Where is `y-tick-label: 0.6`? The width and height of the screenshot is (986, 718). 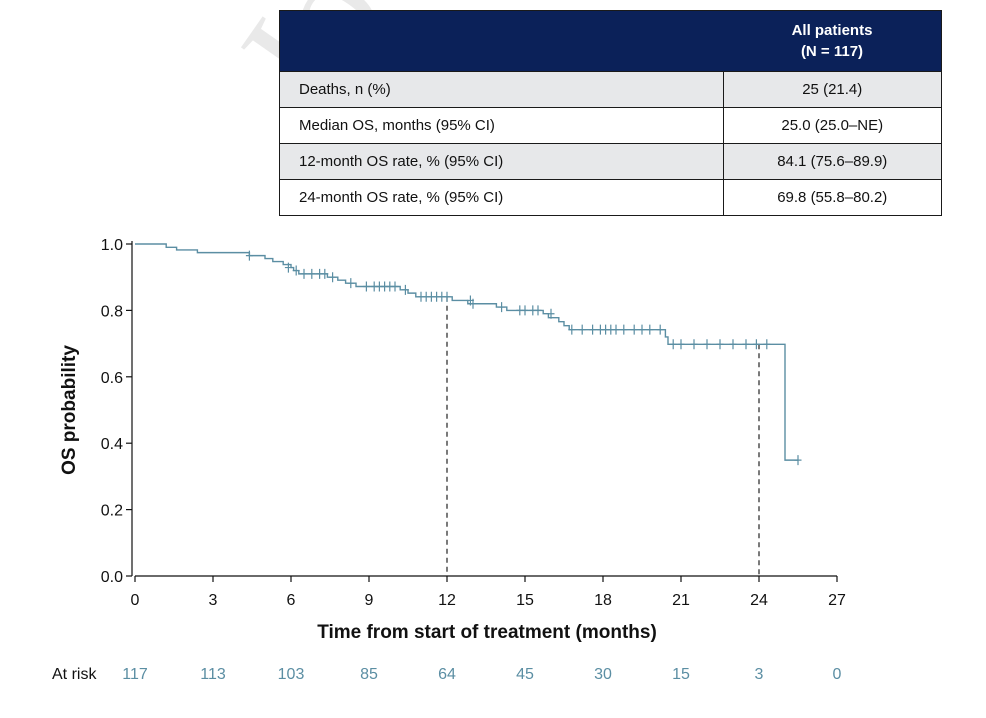
y-tick-label: 0.6 is located at coordinates (112, 378).